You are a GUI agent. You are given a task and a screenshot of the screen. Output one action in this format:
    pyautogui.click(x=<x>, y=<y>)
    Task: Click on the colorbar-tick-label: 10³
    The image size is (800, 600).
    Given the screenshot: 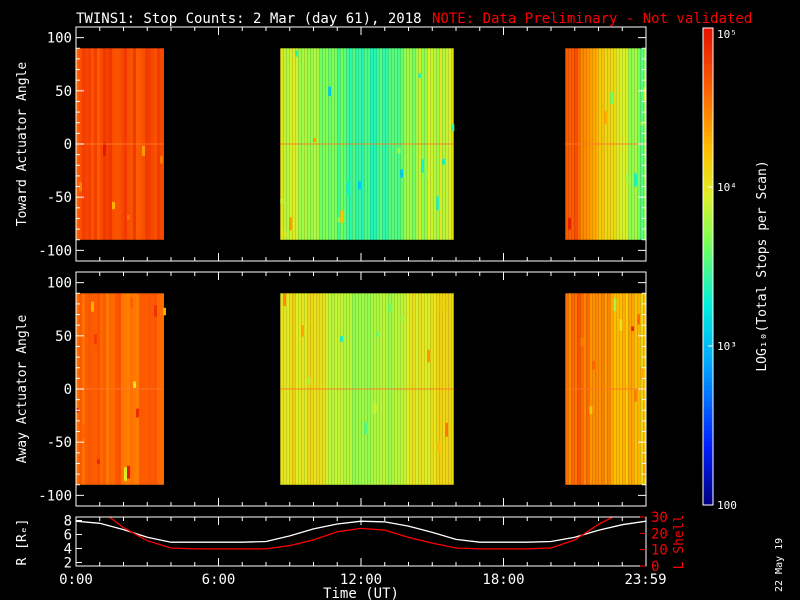 What is the action you would take?
    pyautogui.click(x=727, y=346)
    